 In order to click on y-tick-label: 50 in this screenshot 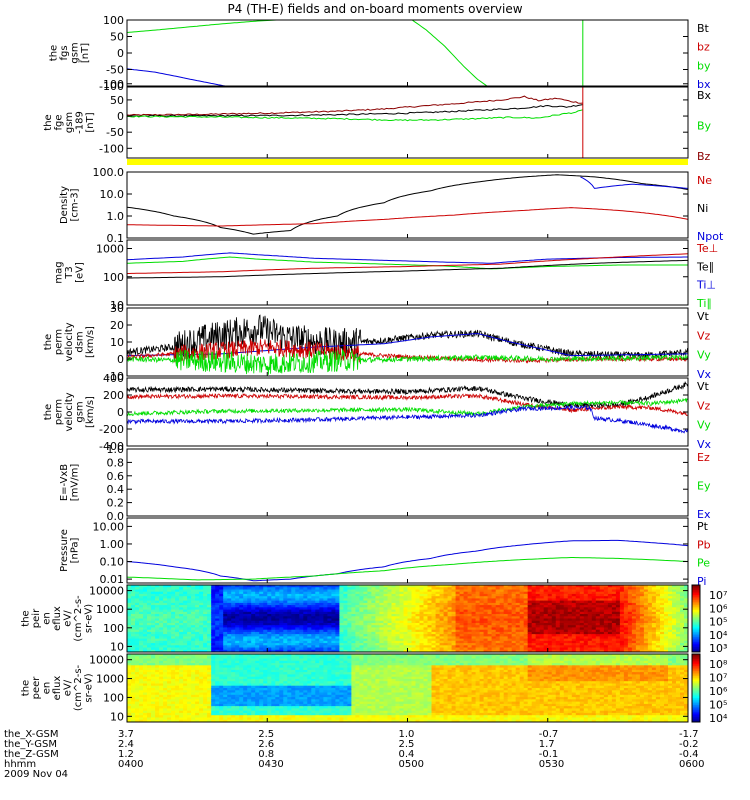, I will do `click(117, 37)`.